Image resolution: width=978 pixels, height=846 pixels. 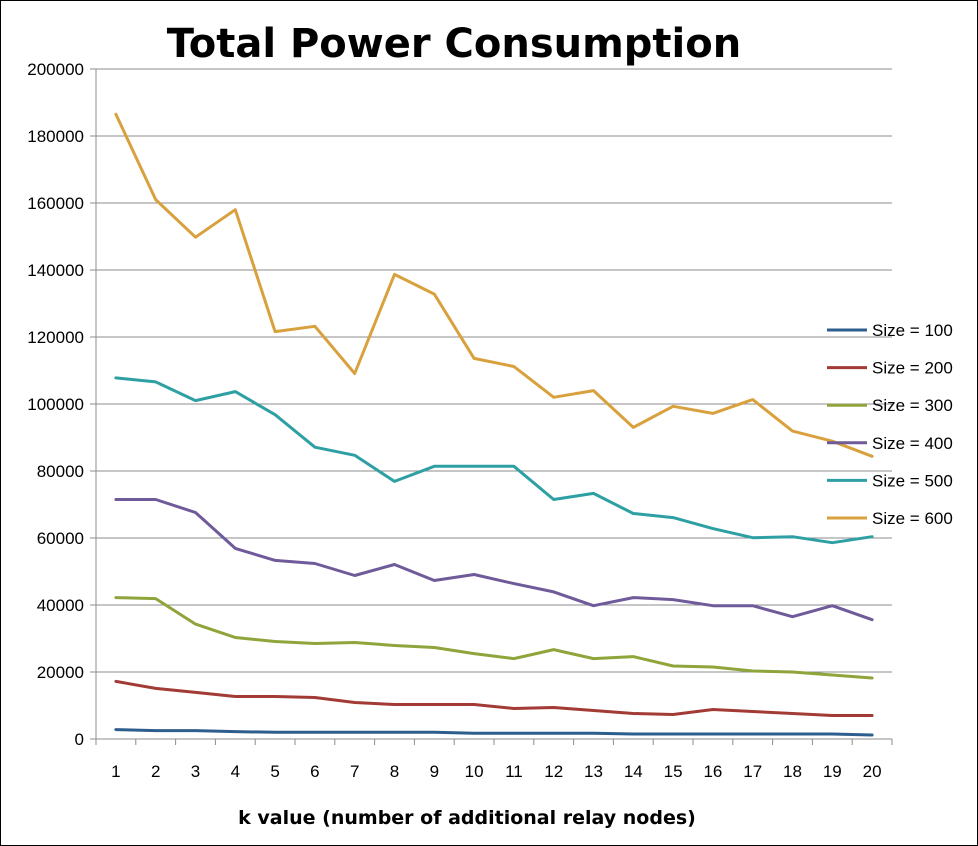 What do you see at coordinates (235, 771) in the screenshot?
I see `x-tick-label: 4` at bounding box center [235, 771].